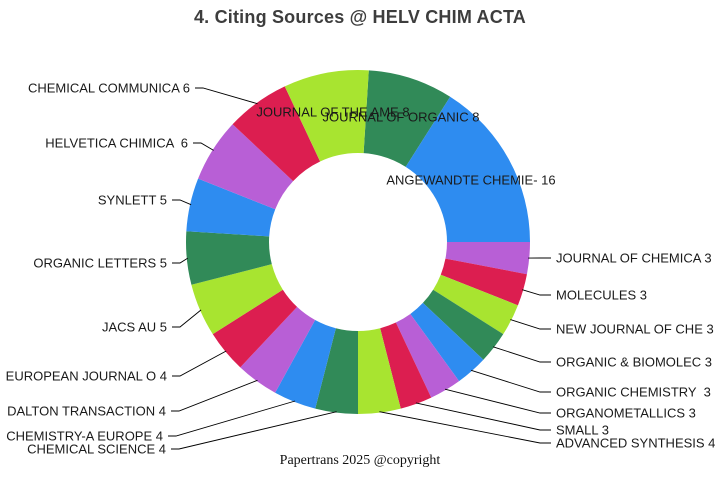 The width and height of the screenshot is (720, 480). I want to click on leader-line-helvetica-chimica, so click(203, 146).